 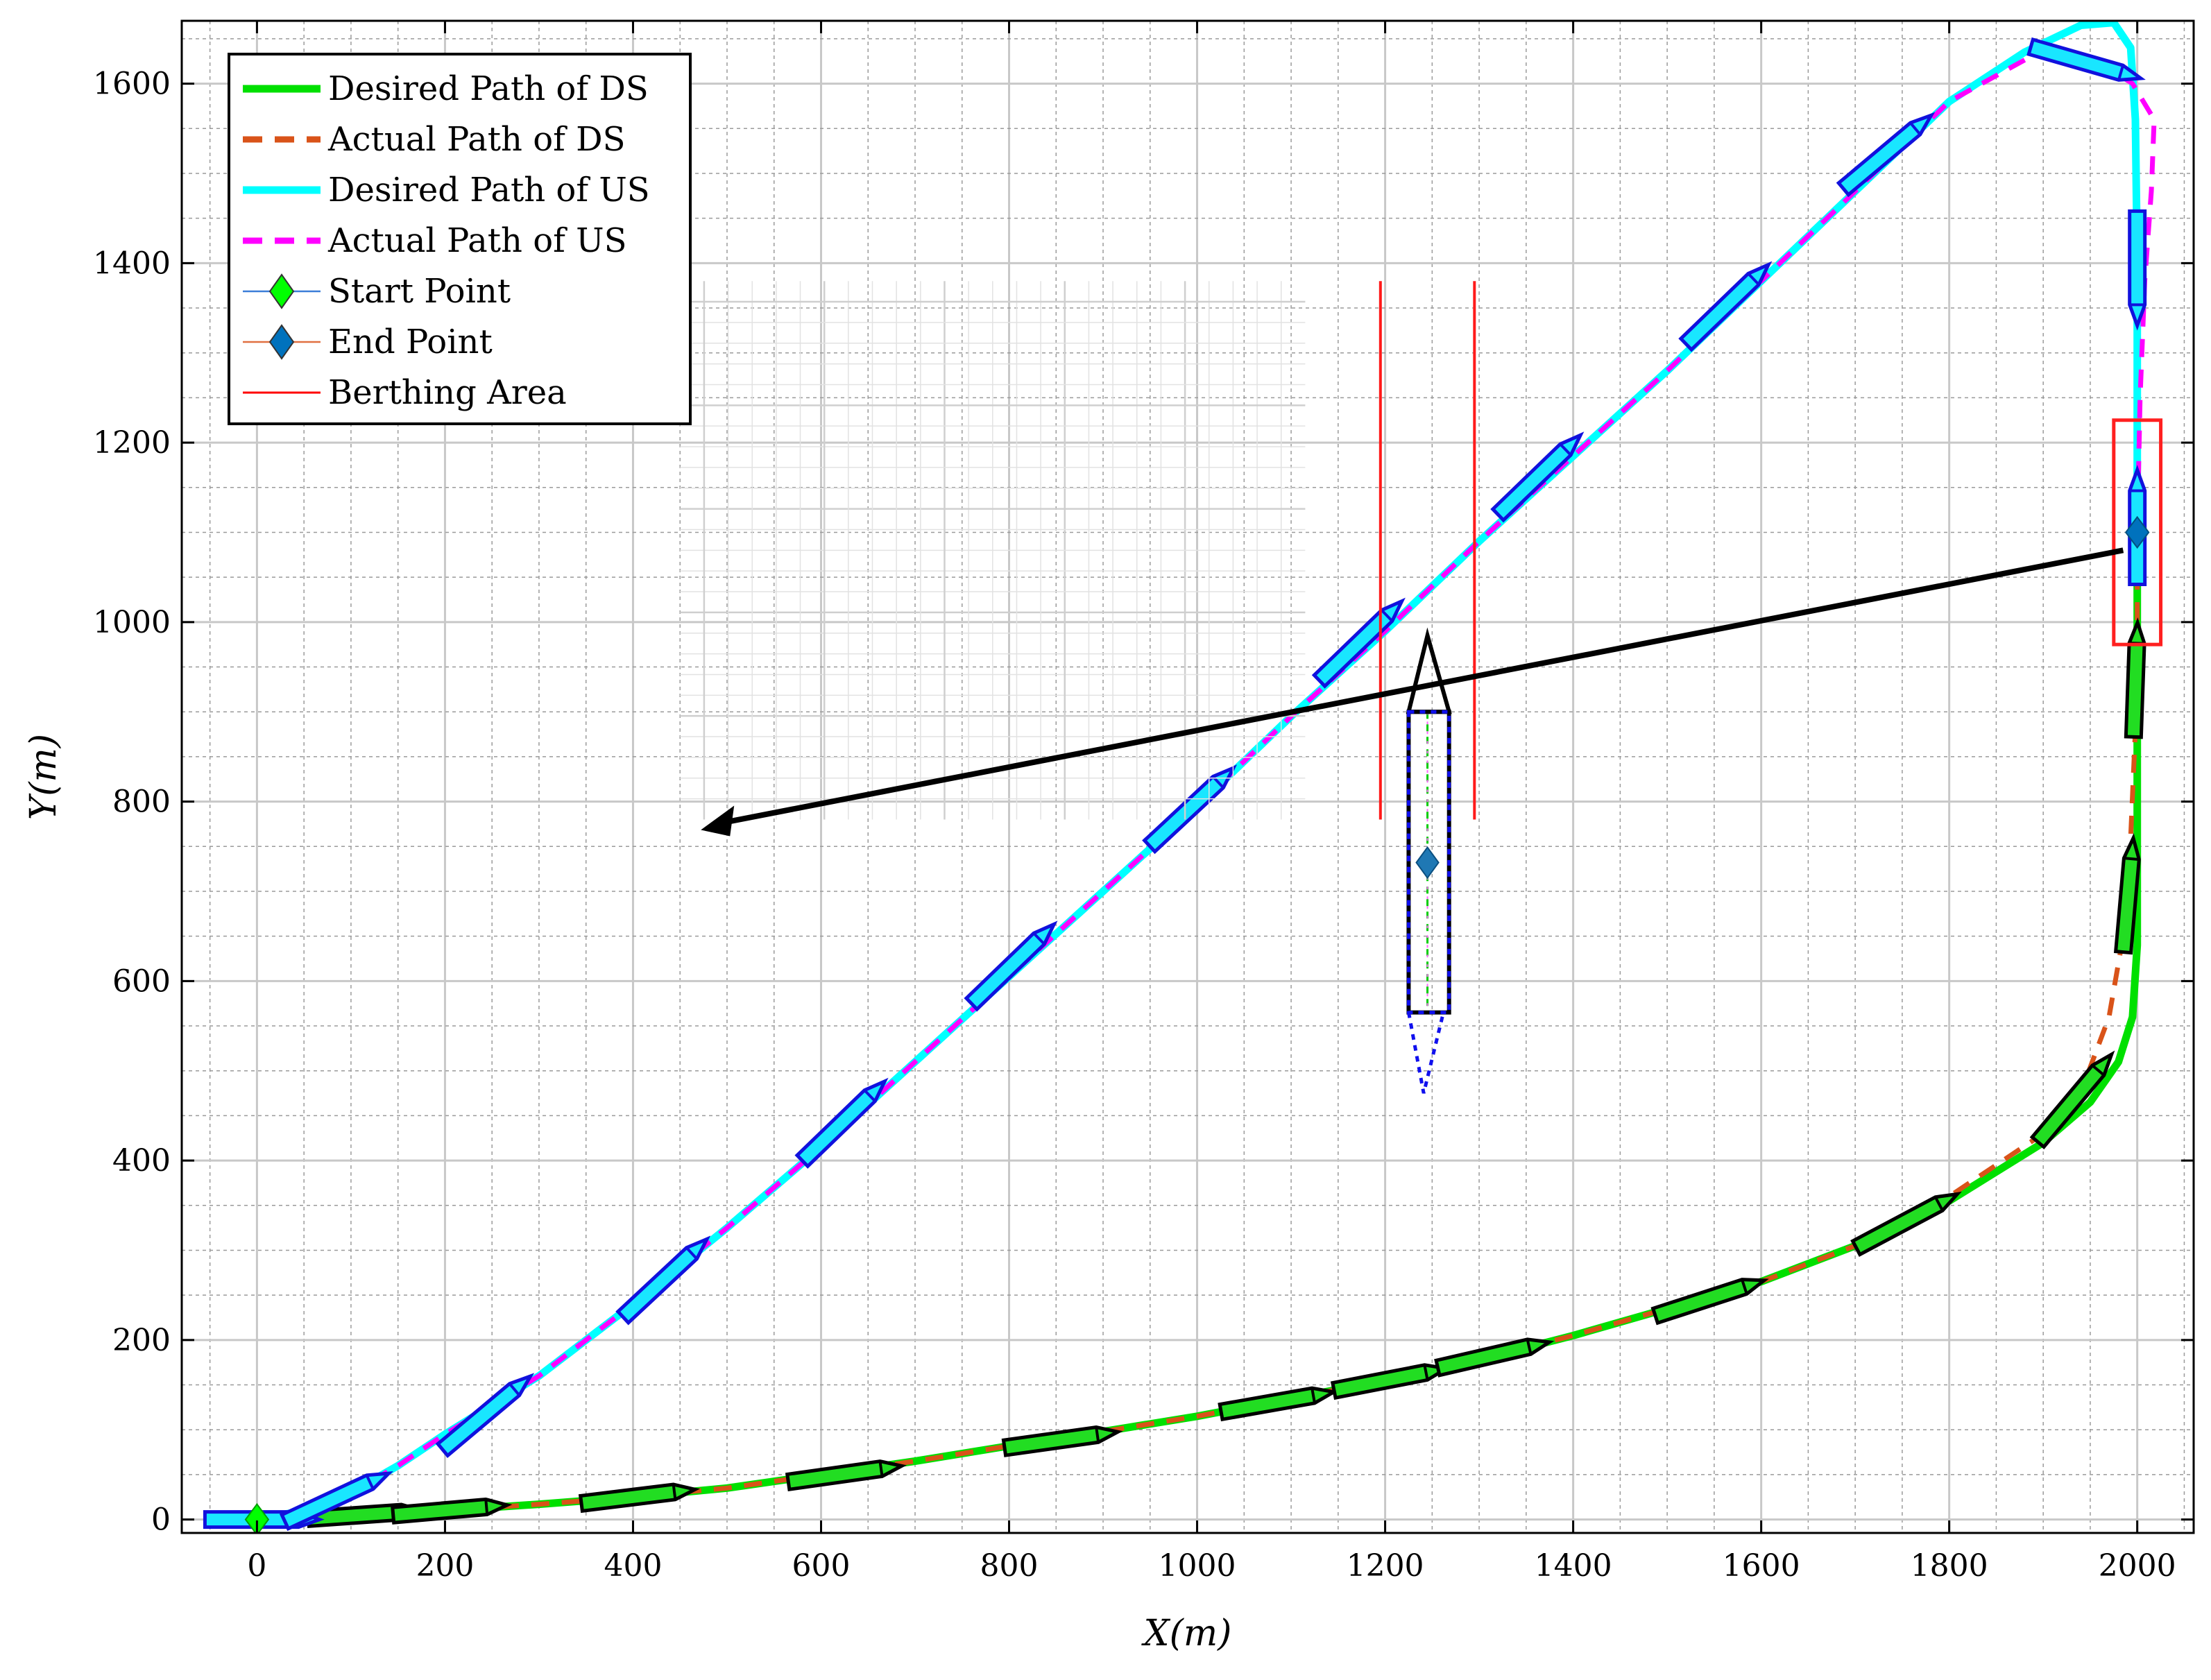 What do you see at coordinates (1009, 1566) in the screenshot?
I see `x-tick-label: 800` at bounding box center [1009, 1566].